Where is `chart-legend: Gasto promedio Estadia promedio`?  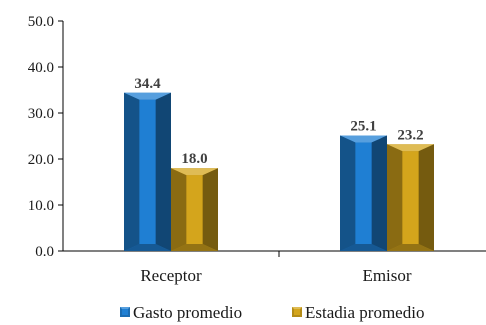 chart-legend: Gasto promedio Estadia promedio is located at coordinates (272, 312).